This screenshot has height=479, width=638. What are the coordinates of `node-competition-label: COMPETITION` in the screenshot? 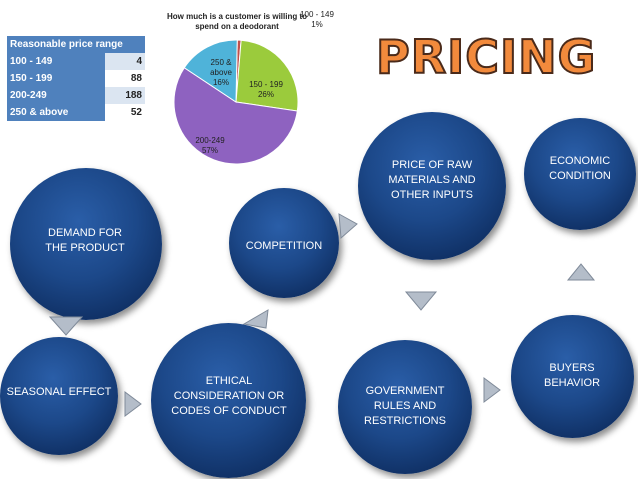 It's located at (284, 246).